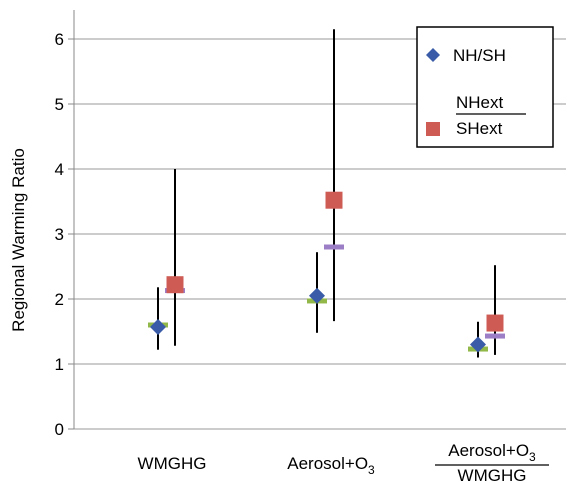 Image resolution: width=568 pixels, height=483 pixels. Describe the element at coordinates (492, 474) in the screenshot. I see `x-category-label-denominator: WMGHG` at that location.